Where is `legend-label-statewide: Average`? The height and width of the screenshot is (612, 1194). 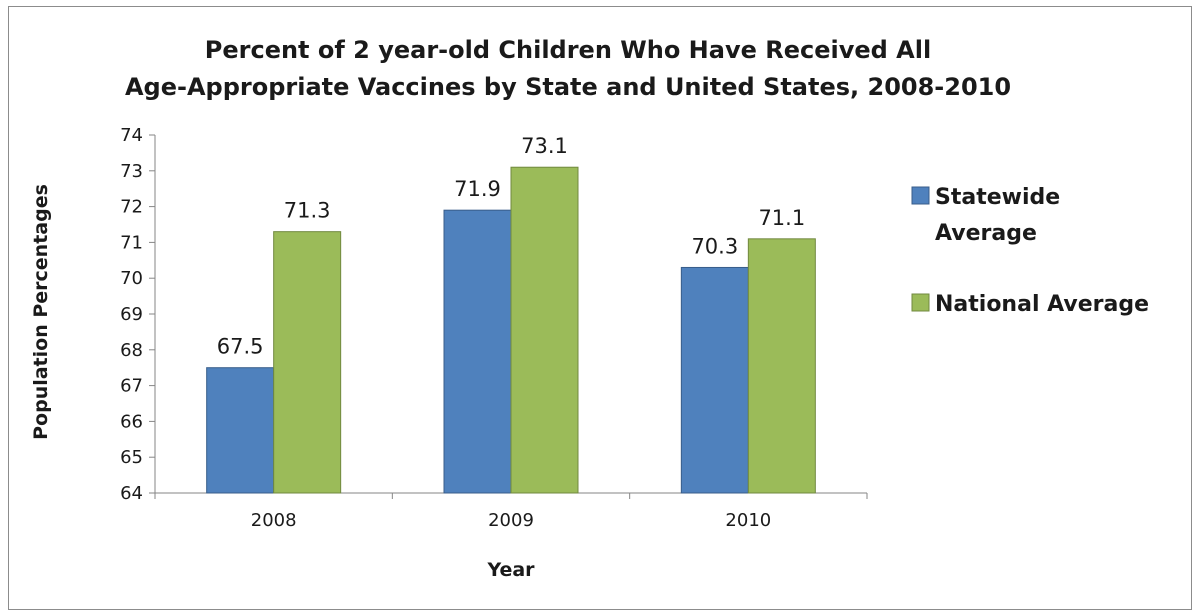 legend-label-statewide: Average is located at coordinates (986, 233).